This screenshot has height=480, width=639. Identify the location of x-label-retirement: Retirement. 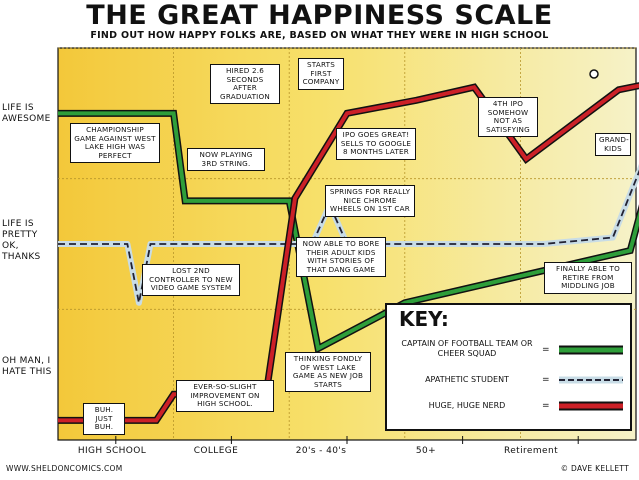
(531, 451).